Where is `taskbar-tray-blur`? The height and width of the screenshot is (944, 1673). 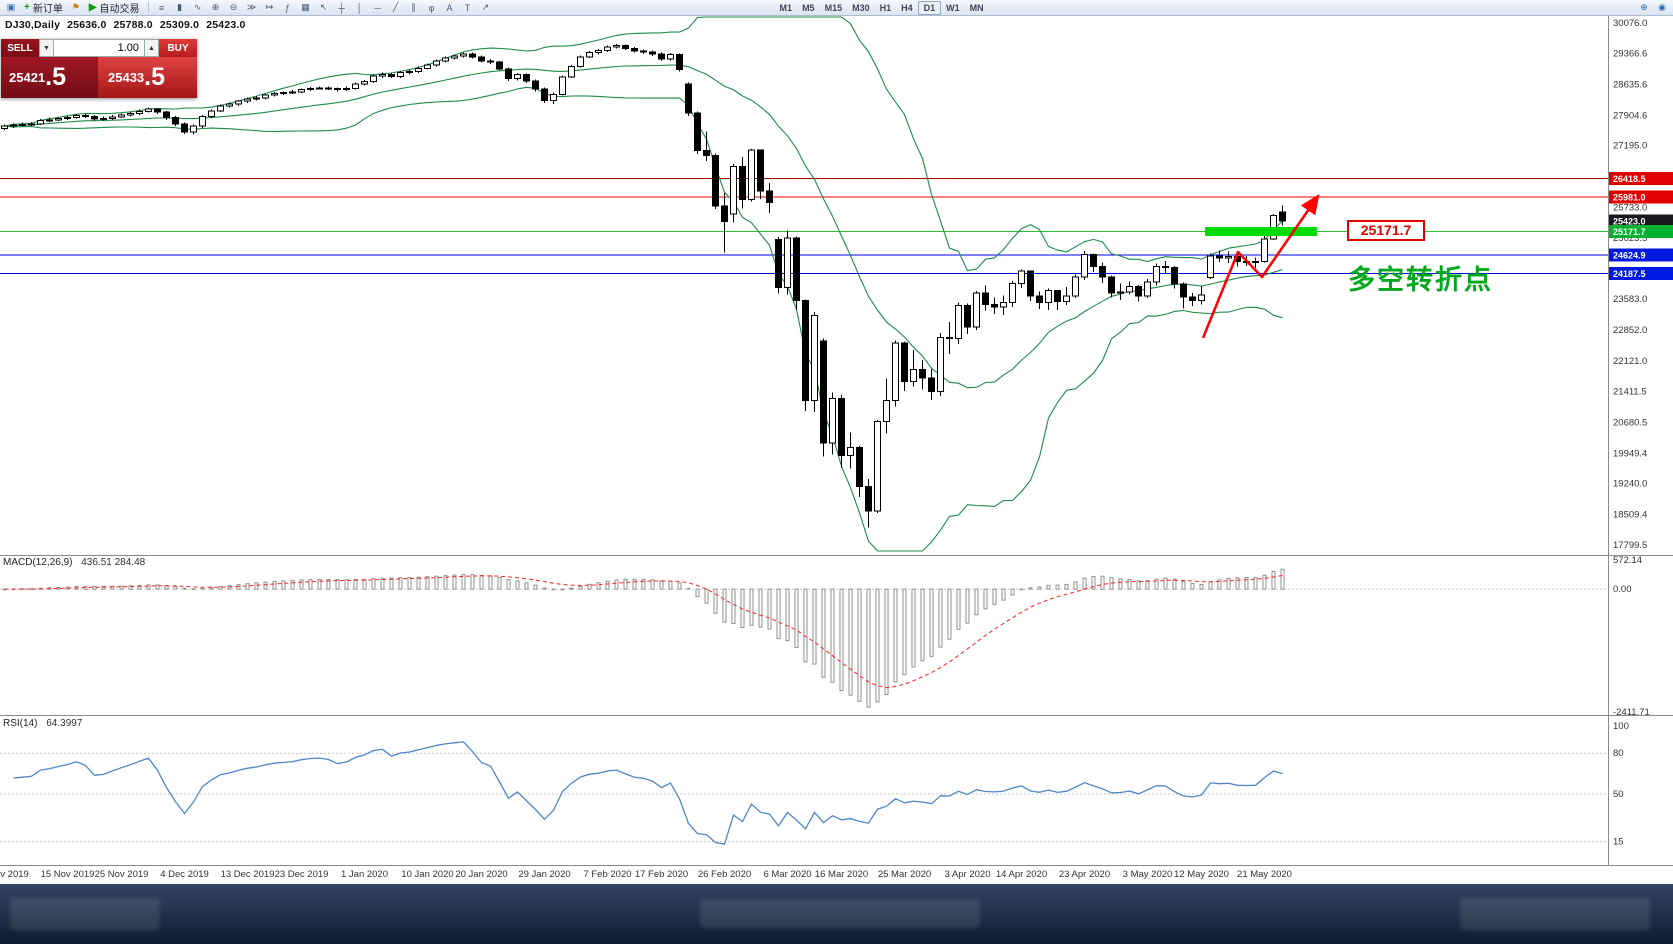 taskbar-tray-blur is located at coordinates (1555, 914).